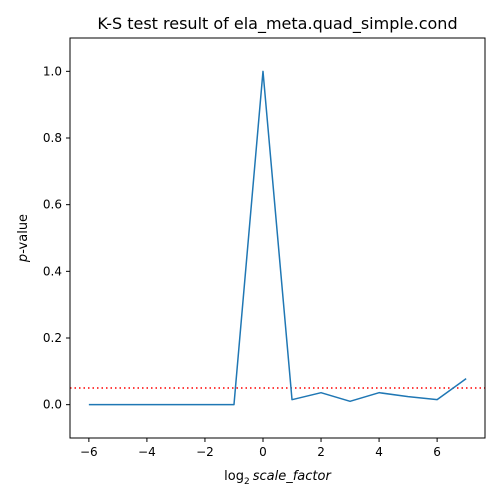 Image resolution: width=500 pixels, height=500 pixels. What do you see at coordinates (23, 234) in the screenshot?
I see `y-axis-label-rest: -value` at bounding box center [23, 234].